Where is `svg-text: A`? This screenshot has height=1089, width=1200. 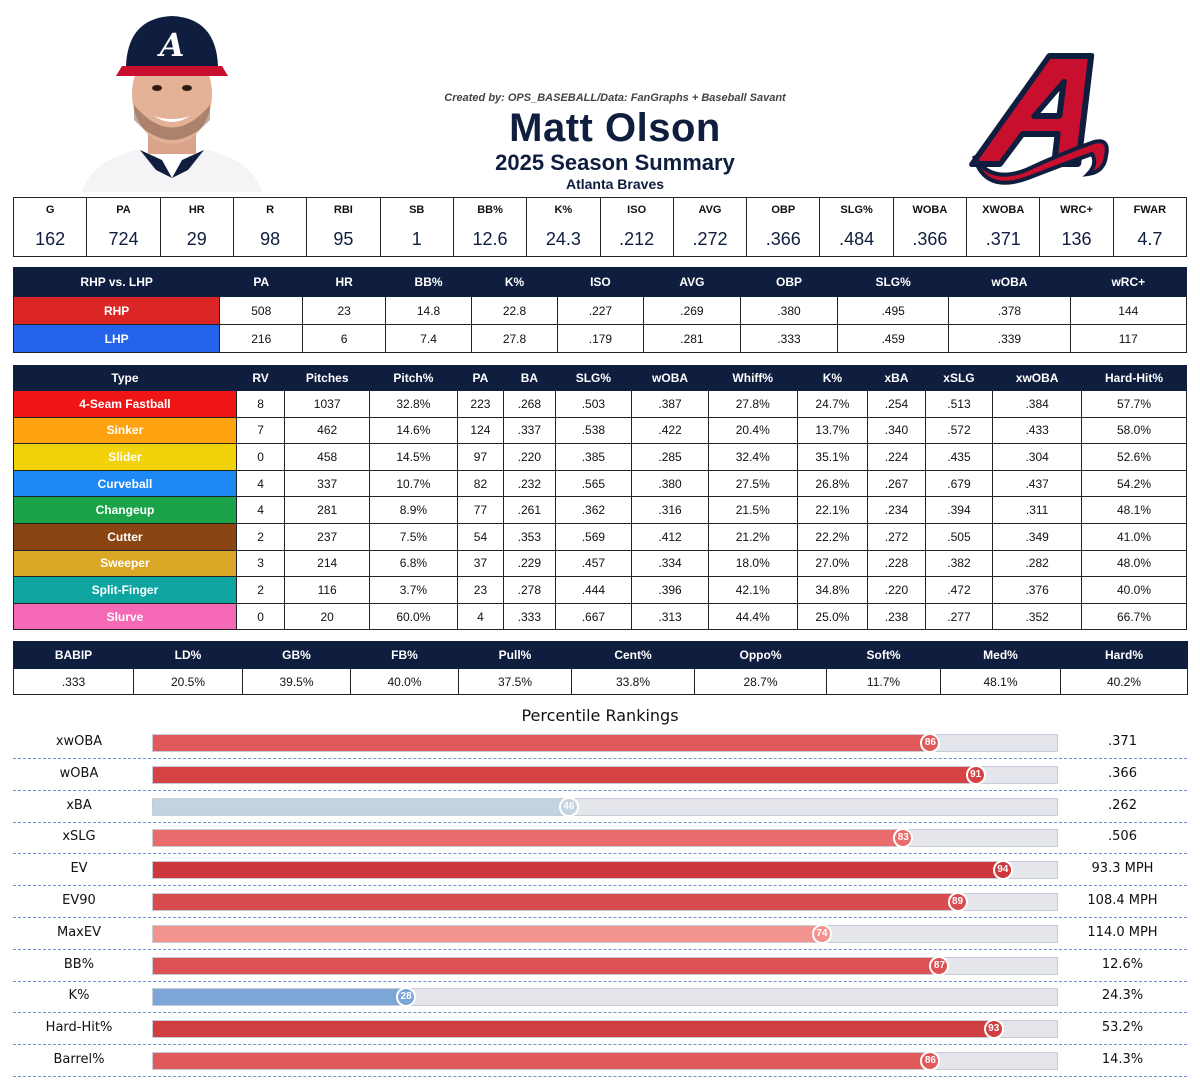 svg-text: A is located at coordinates (171, 45).